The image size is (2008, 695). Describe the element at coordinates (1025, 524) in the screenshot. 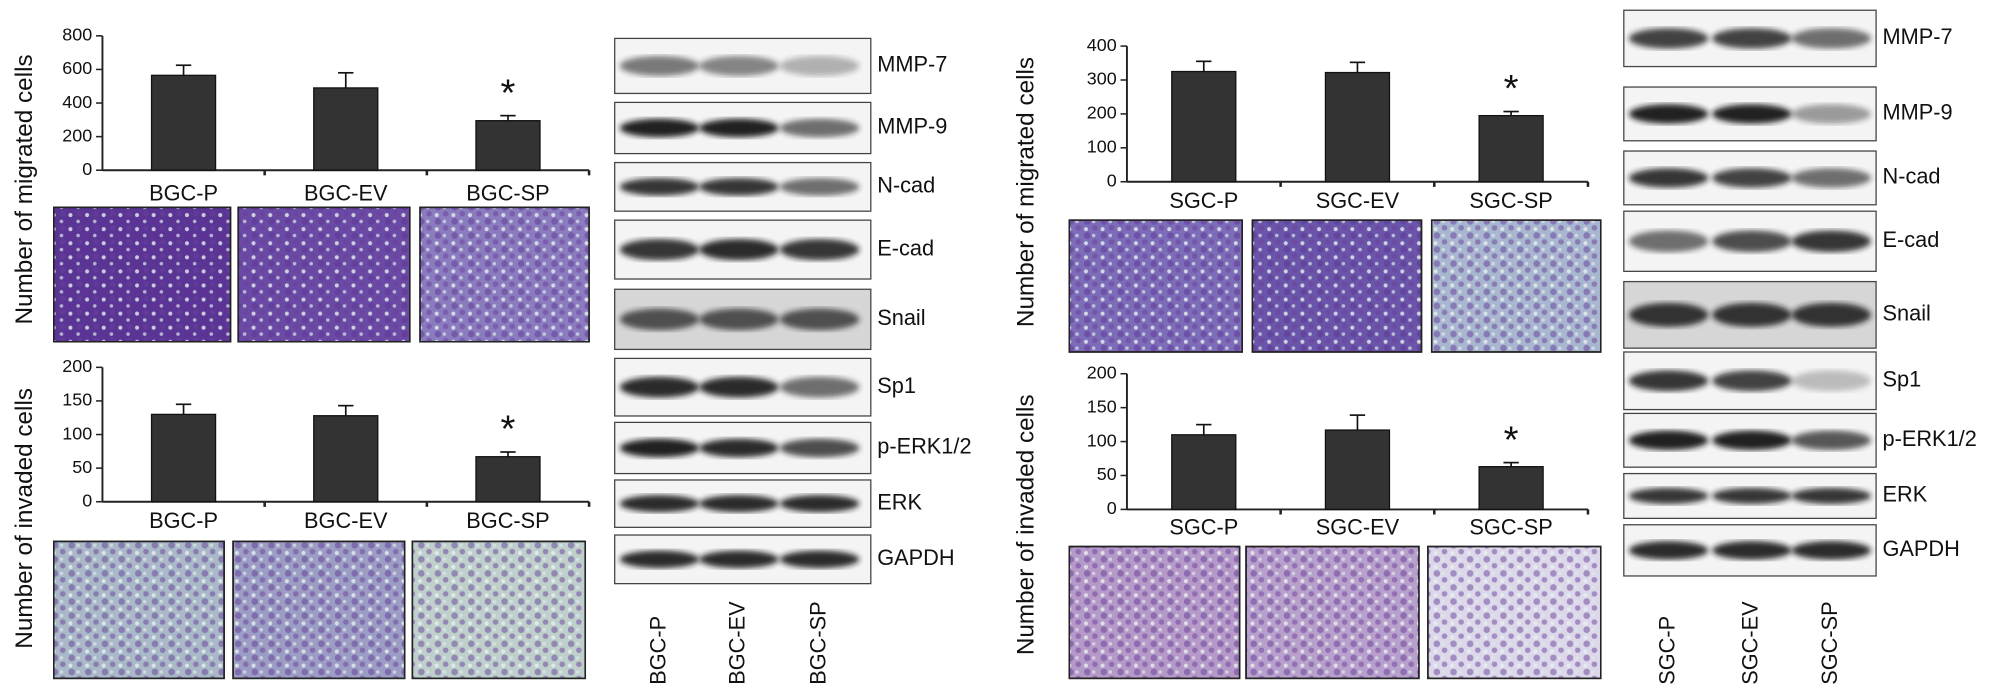

I see `y-axis-label: Number of invaded cells` at that location.